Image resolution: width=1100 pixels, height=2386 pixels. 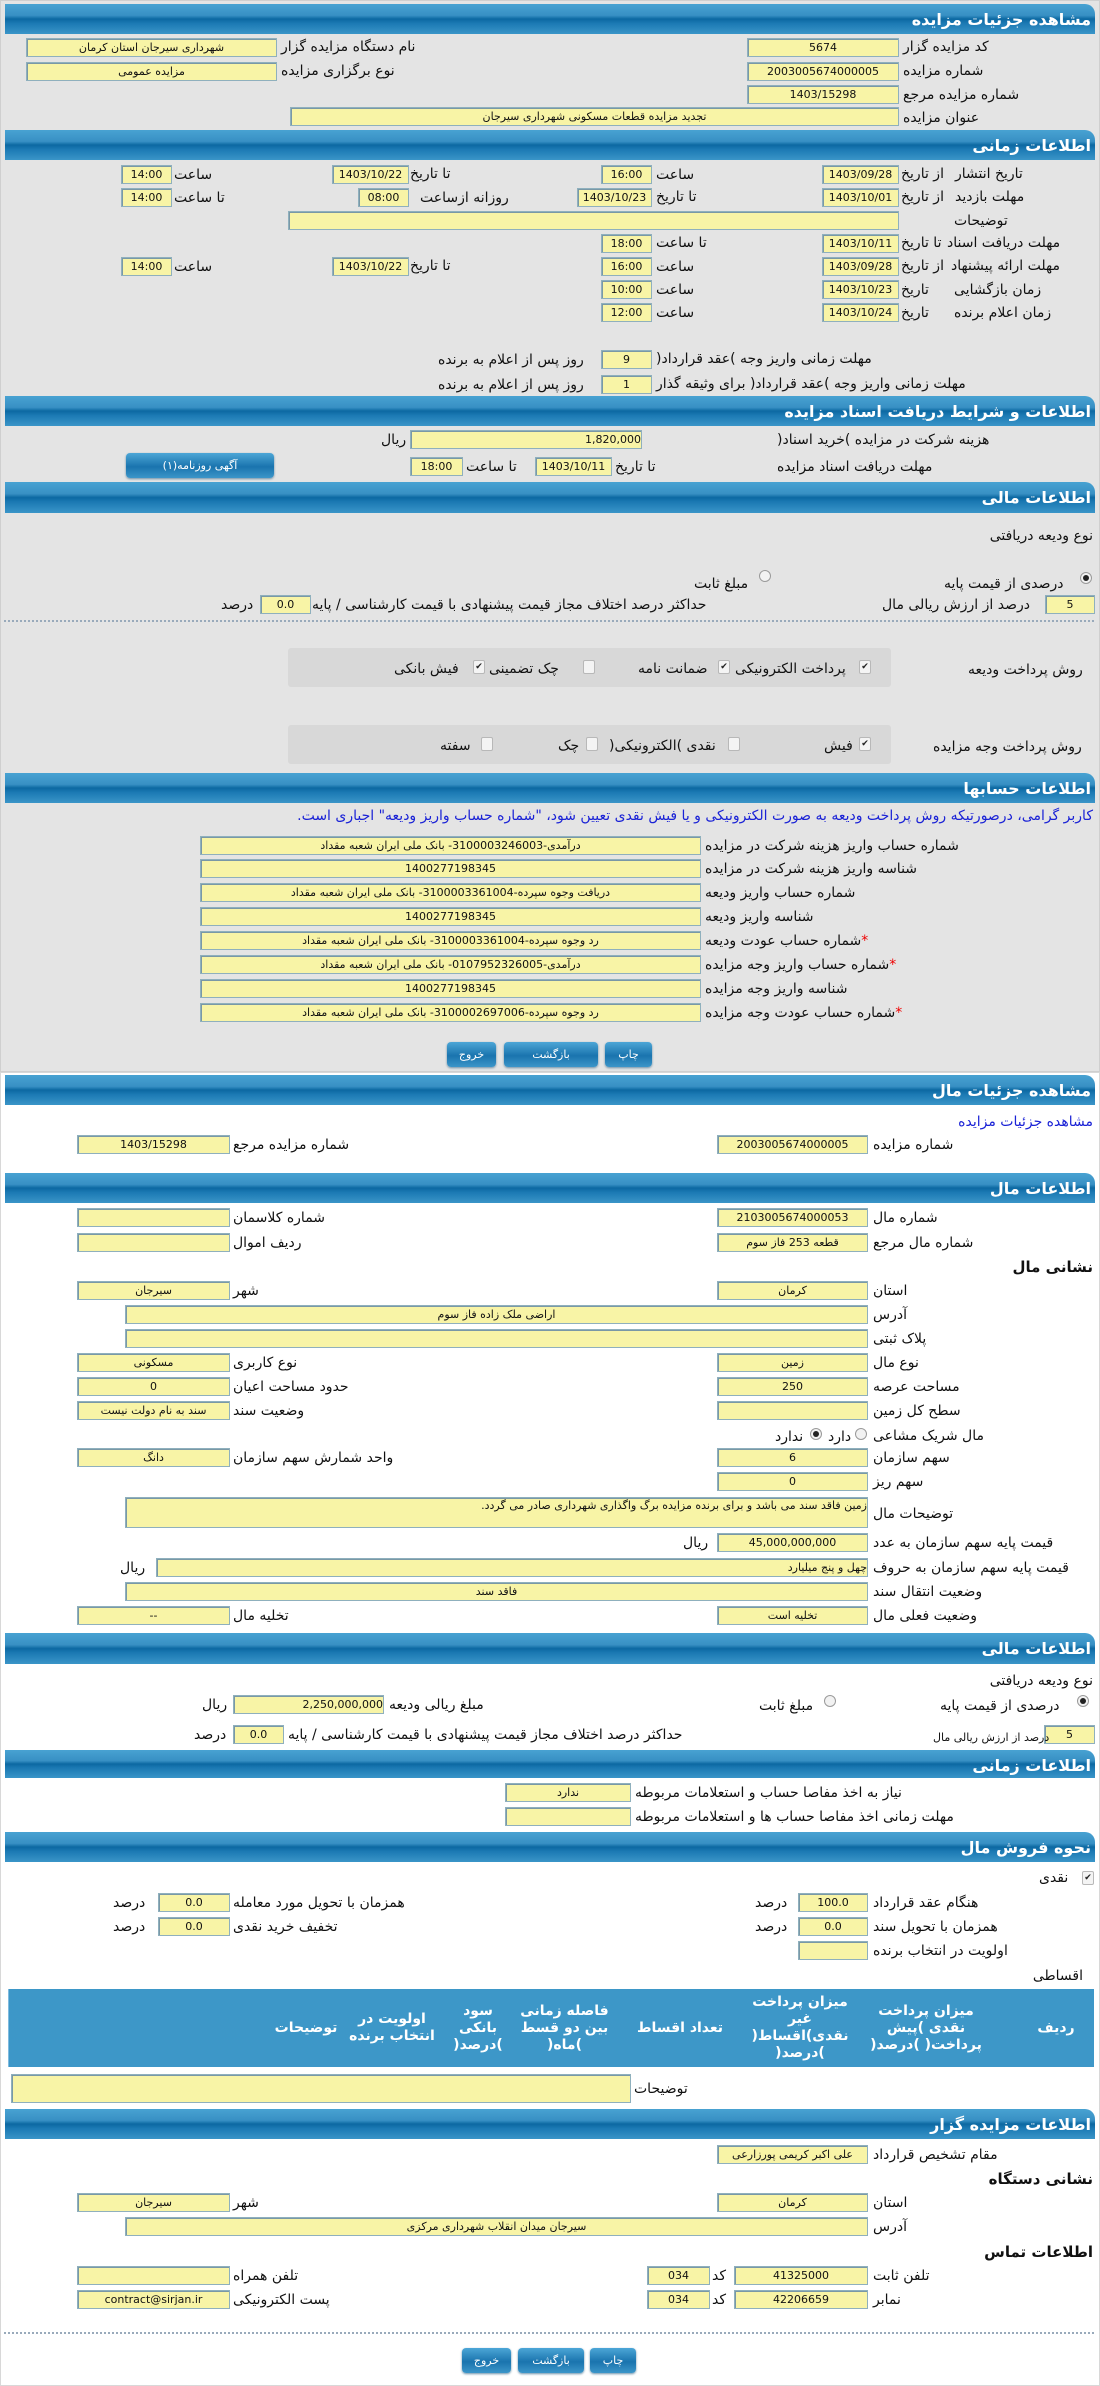 I want to click on payment-method-cheque-checkbox, so click(x=592, y=744).